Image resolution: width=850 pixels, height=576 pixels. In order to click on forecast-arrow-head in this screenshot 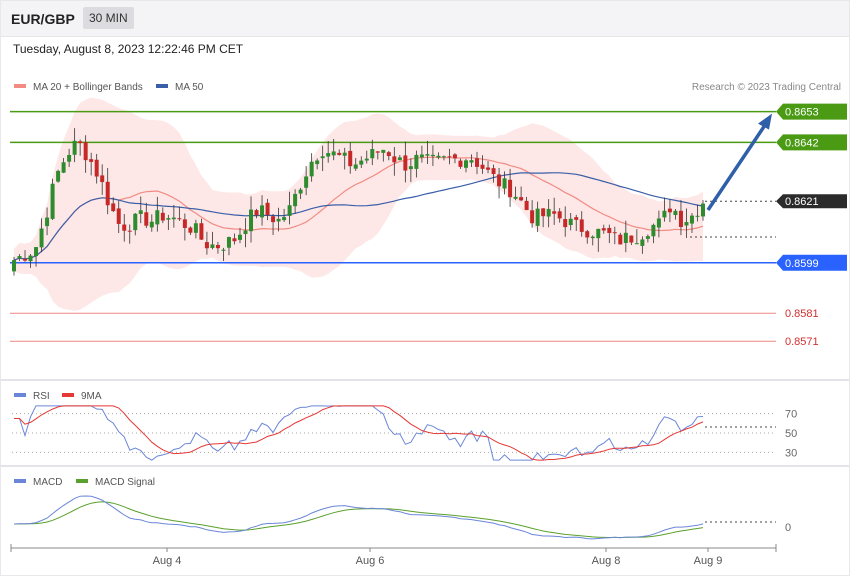, I will do `click(765, 121)`.